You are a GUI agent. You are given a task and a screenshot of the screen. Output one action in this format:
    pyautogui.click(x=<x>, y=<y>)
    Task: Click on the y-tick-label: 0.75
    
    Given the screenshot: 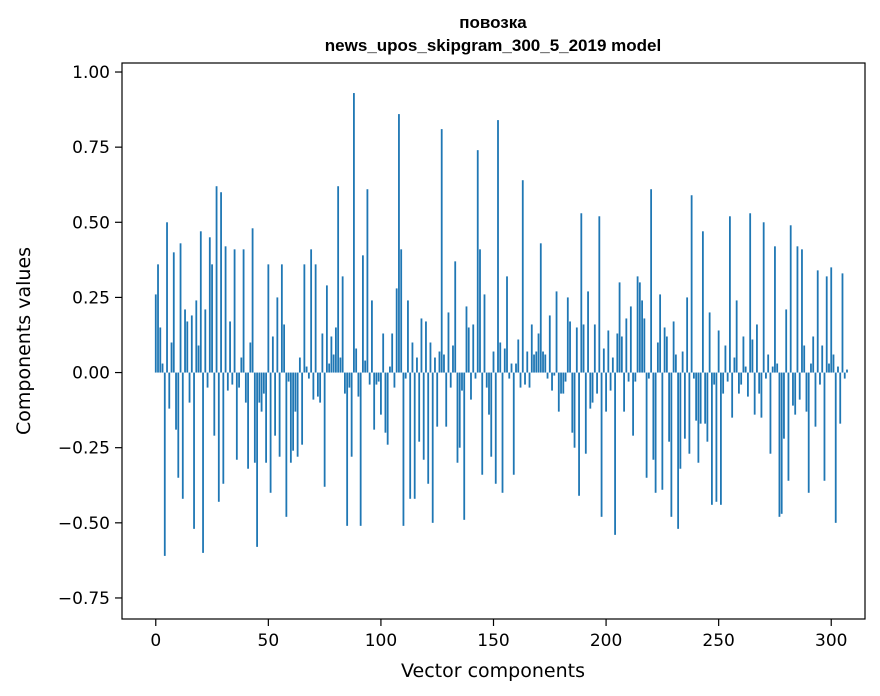 What is the action you would take?
    pyautogui.click(x=91, y=148)
    